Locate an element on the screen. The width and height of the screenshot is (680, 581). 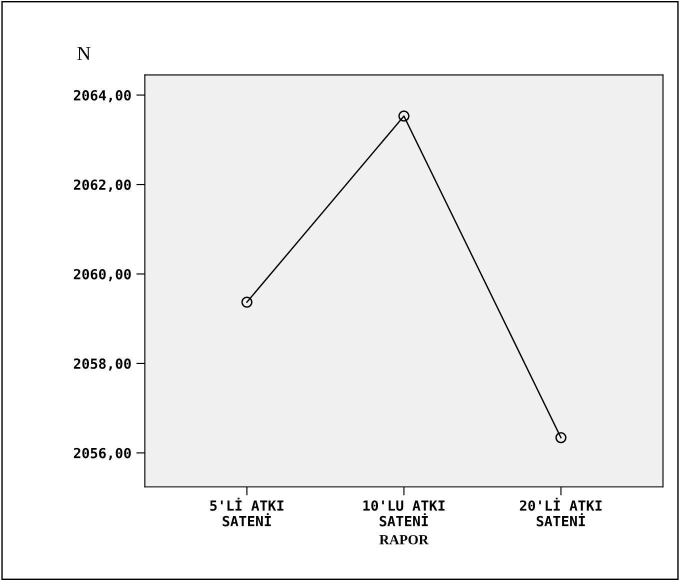
y-tick-label: 2058,00 is located at coordinates (102, 364).